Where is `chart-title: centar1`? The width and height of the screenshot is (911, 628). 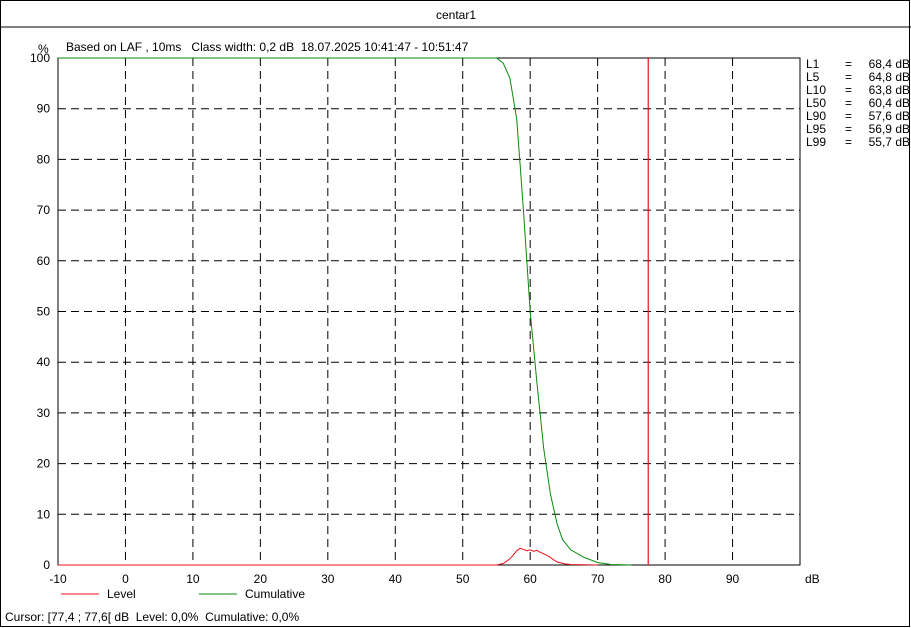
chart-title: centar1 is located at coordinates (456, 15).